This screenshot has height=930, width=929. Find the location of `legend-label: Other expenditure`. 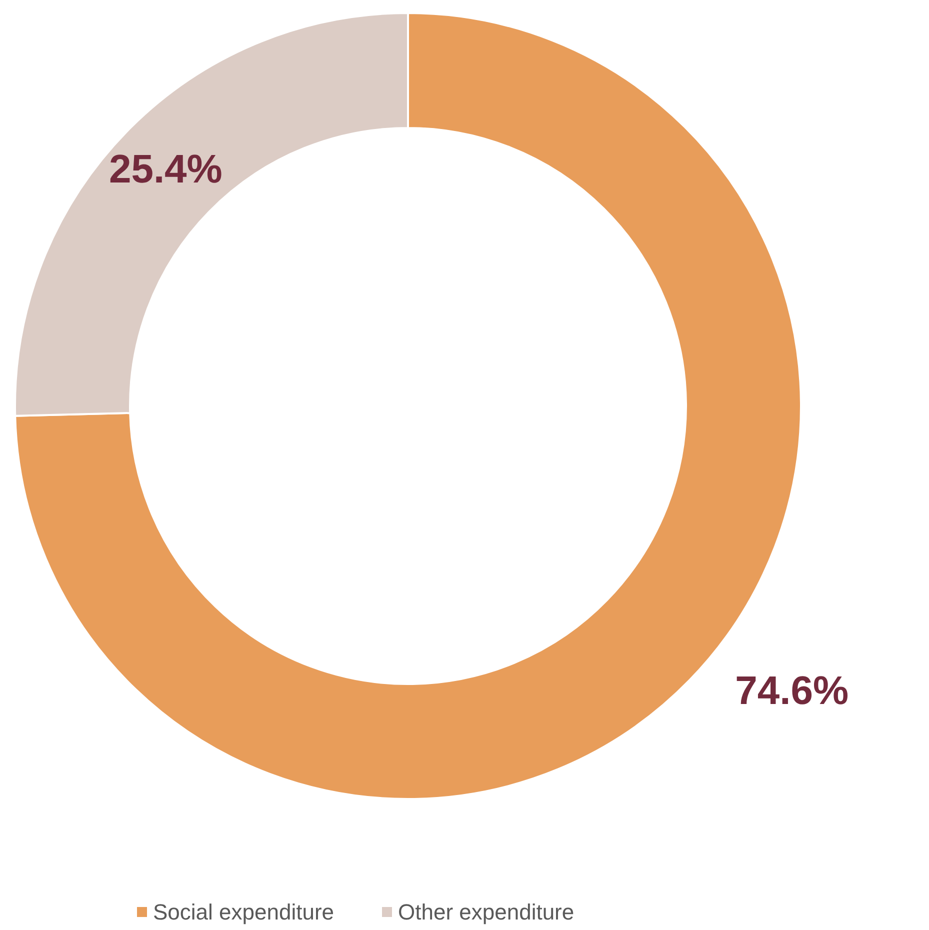

legend-label: Other expenditure is located at coordinates (486, 912).